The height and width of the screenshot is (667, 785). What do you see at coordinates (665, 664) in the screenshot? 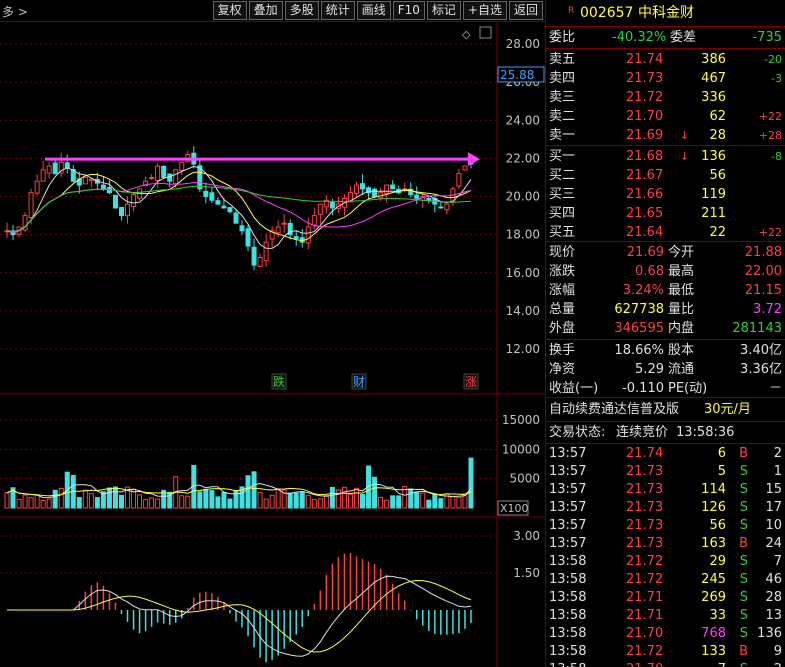
I see `tick-row: 13:58 21.70 7 S 2` at bounding box center [665, 664].